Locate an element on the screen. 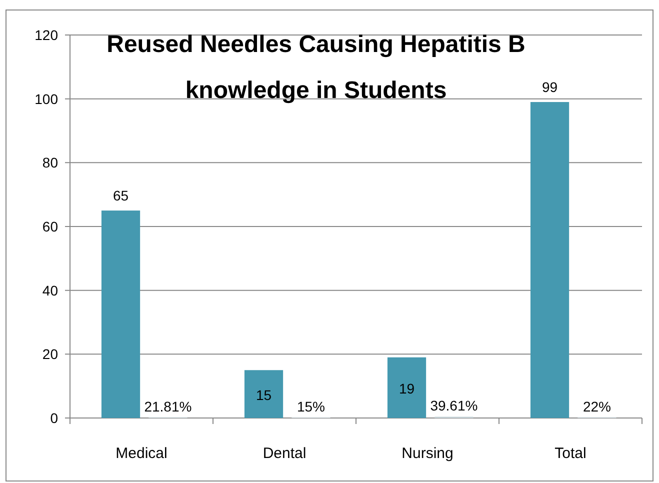  x-tick-label: Dental is located at coordinates (284, 453).